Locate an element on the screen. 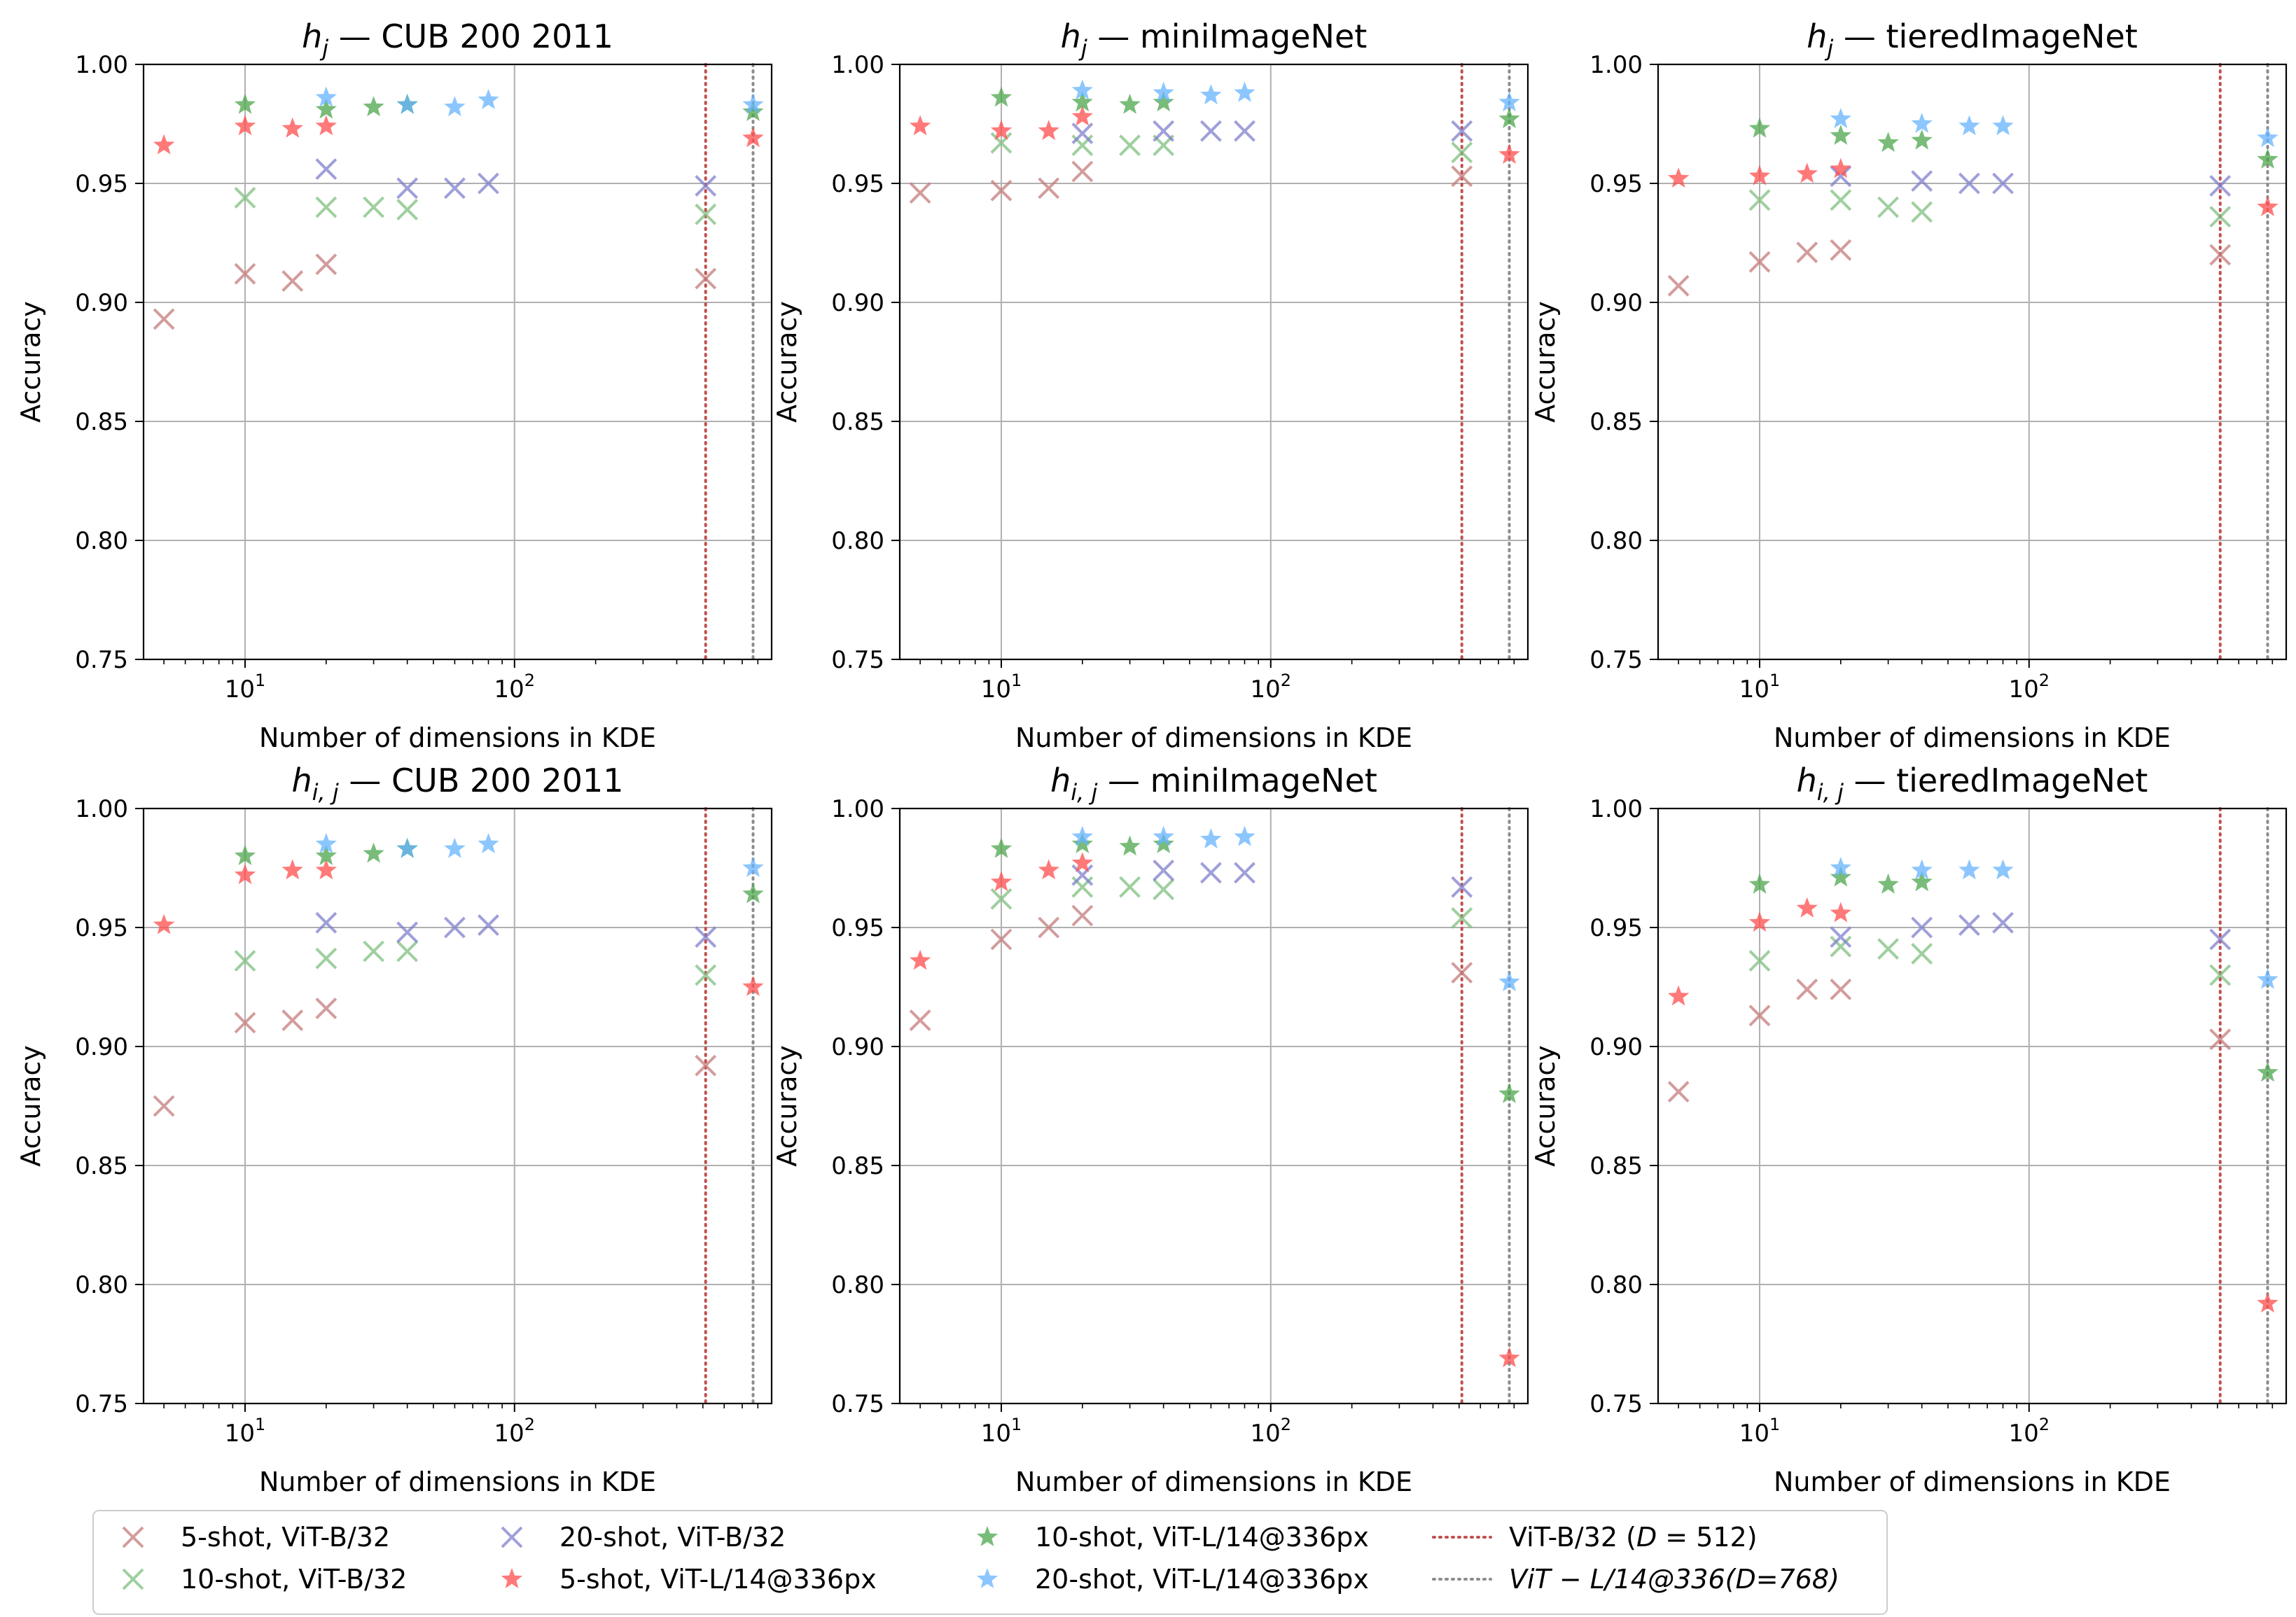 The image size is (2296, 1617). legend-label: 20-shot, ViT-L/14@336px is located at coordinates (1202, 1579).